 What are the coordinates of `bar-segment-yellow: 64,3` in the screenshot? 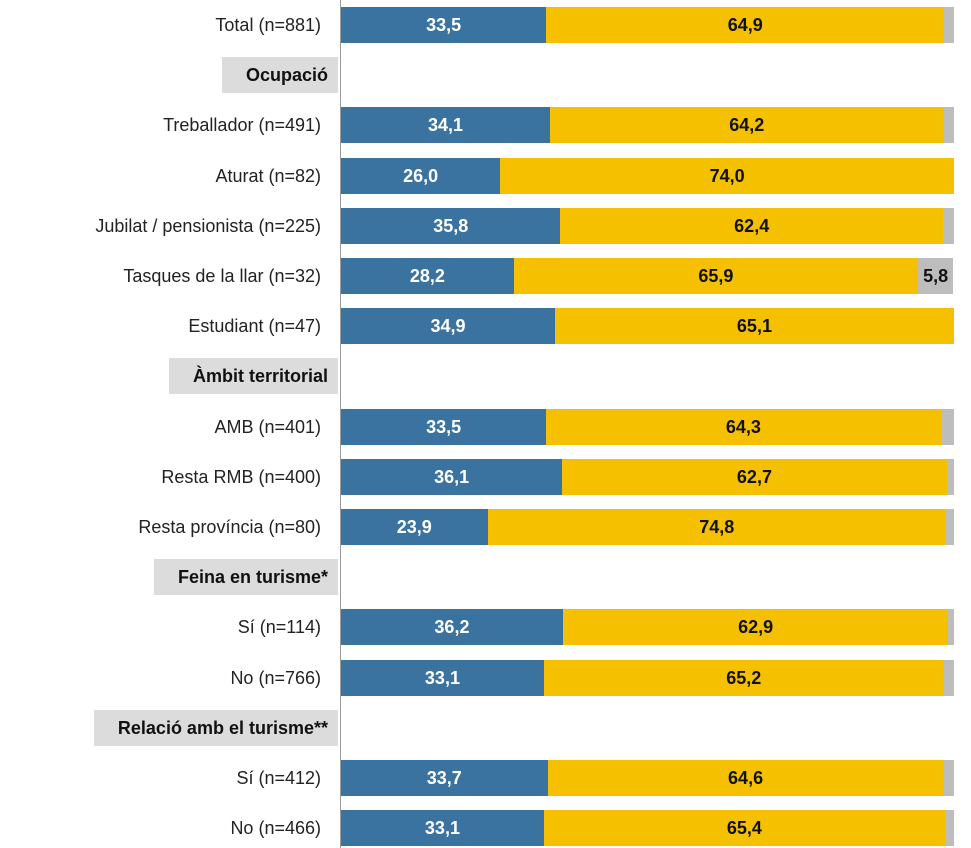 It's located at (743, 427).